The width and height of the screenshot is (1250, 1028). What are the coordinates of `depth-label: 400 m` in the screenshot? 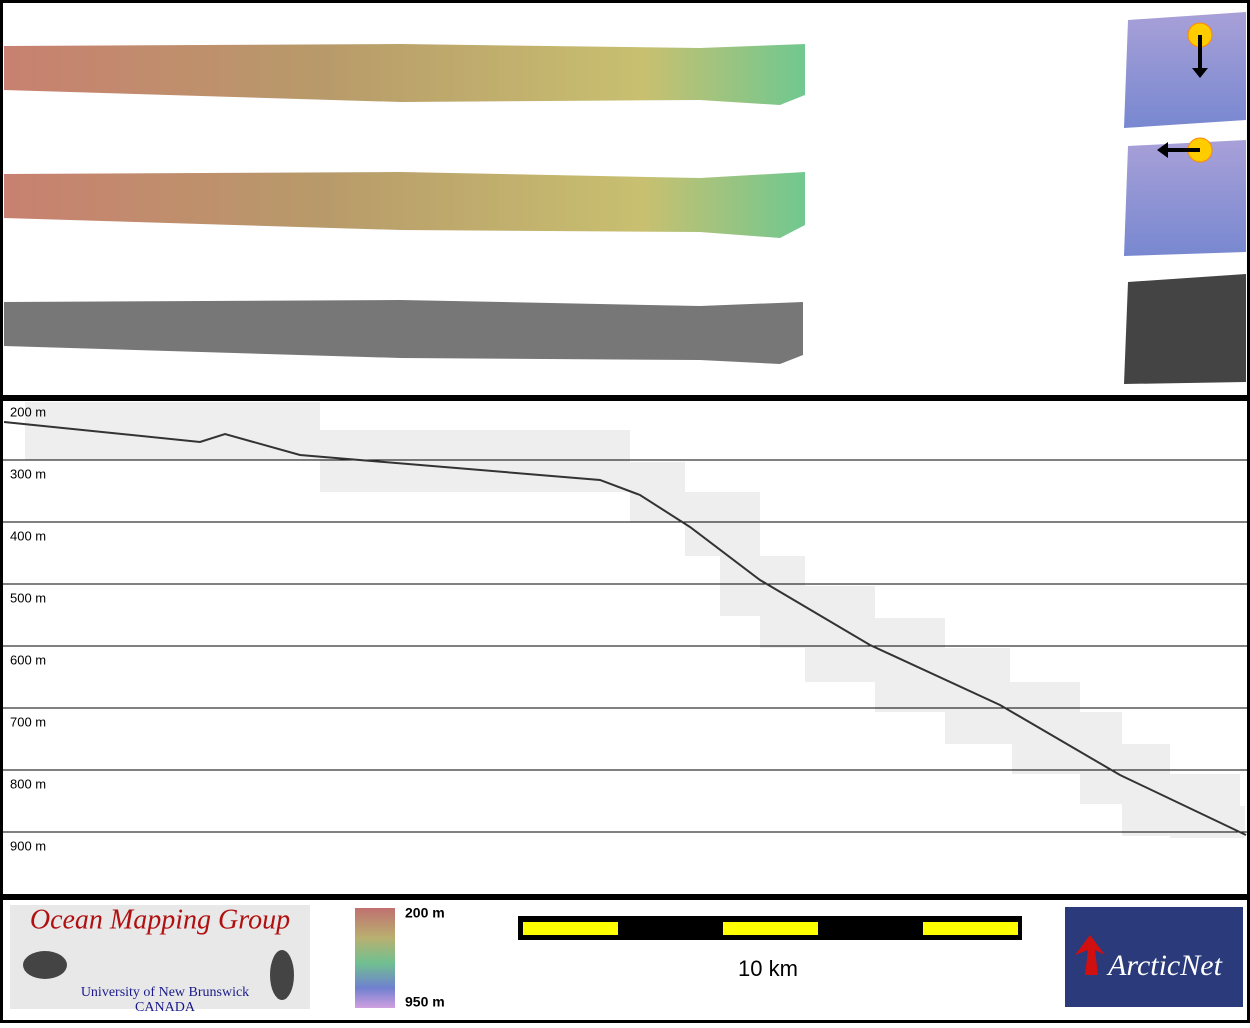 It's located at (28, 535).